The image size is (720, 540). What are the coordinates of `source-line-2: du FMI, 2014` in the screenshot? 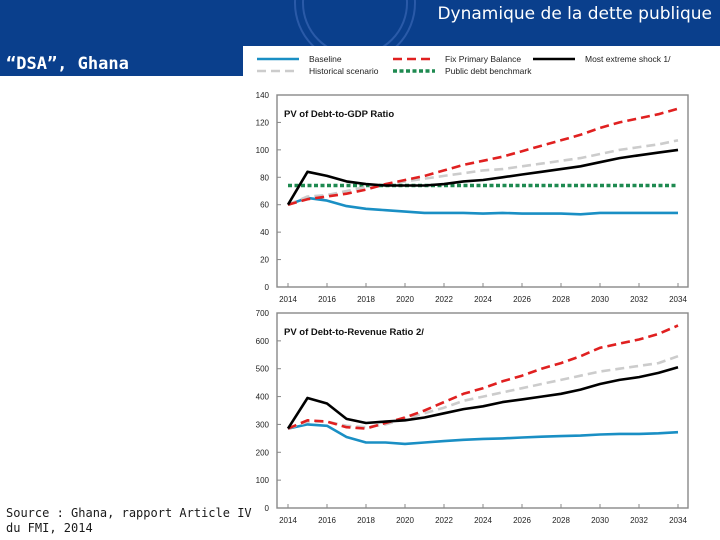 It's located at (49, 528).